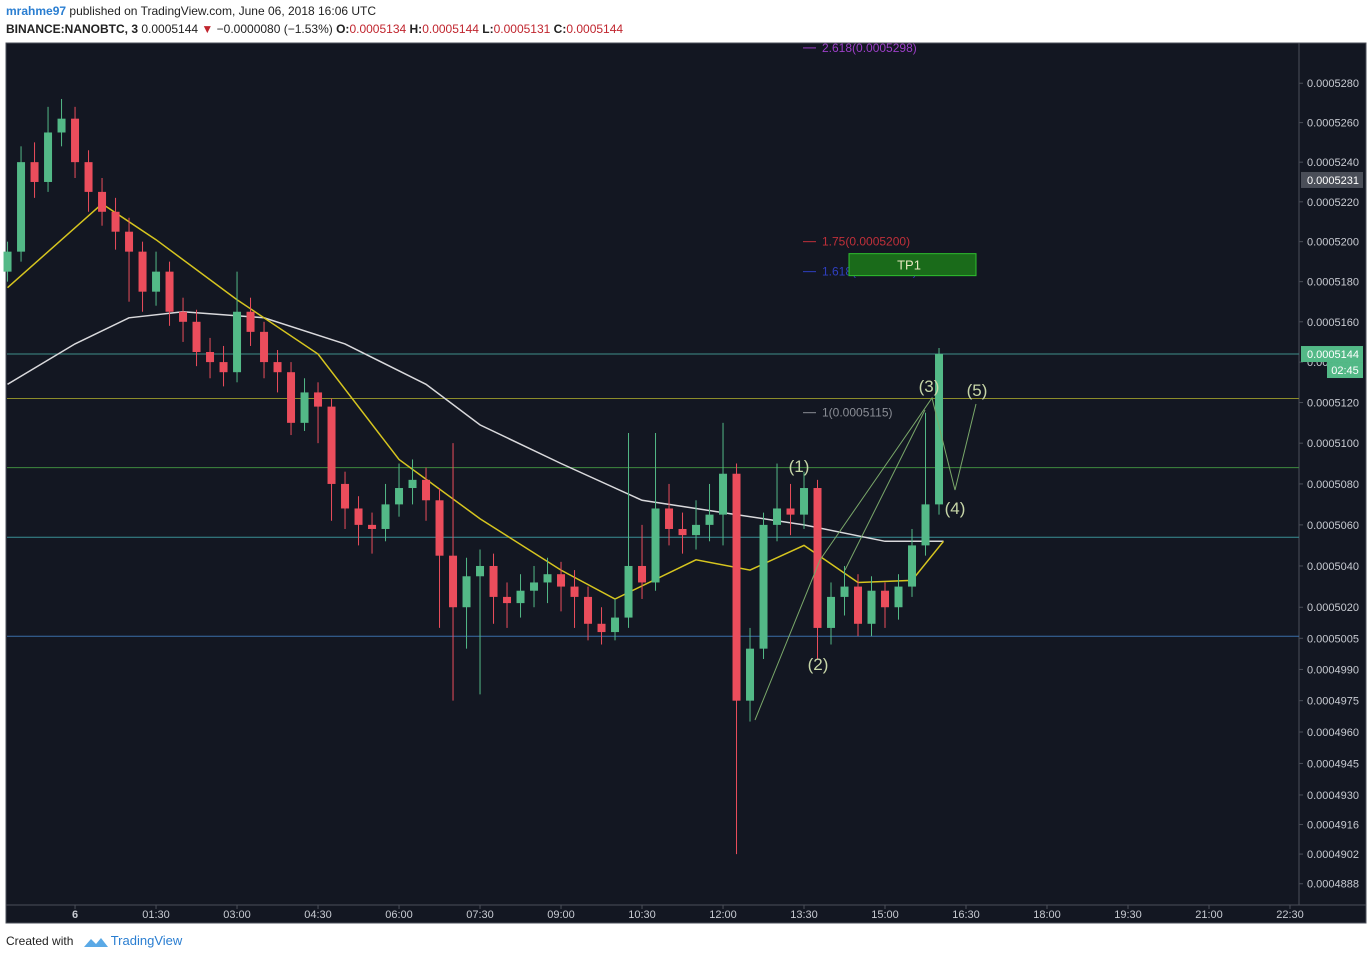 This screenshot has height=959, width=1370. Describe the element at coordinates (1333, 323) in the screenshot. I see `y-tick-label: 0.0005160` at that location.